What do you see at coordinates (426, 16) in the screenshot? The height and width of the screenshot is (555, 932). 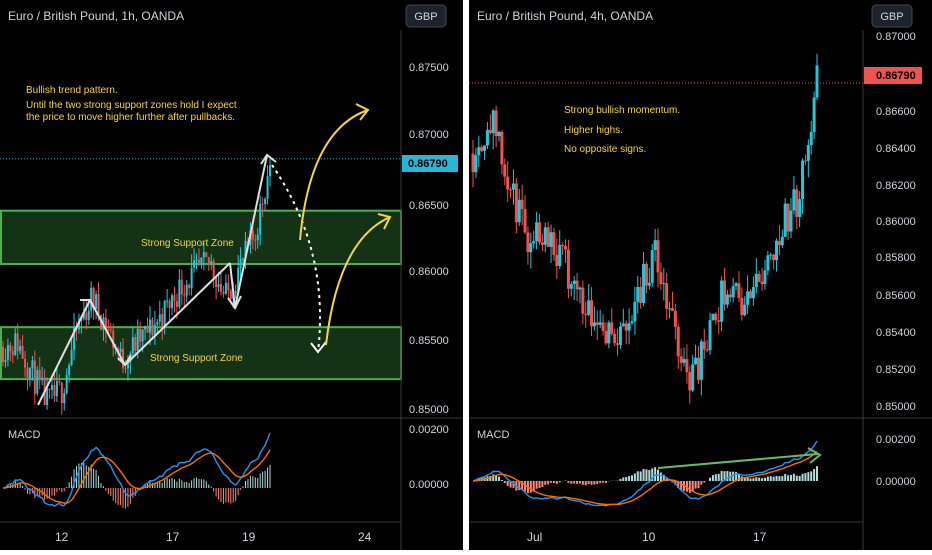 I see `left-currency-button: GBP` at bounding box center [426, 16].